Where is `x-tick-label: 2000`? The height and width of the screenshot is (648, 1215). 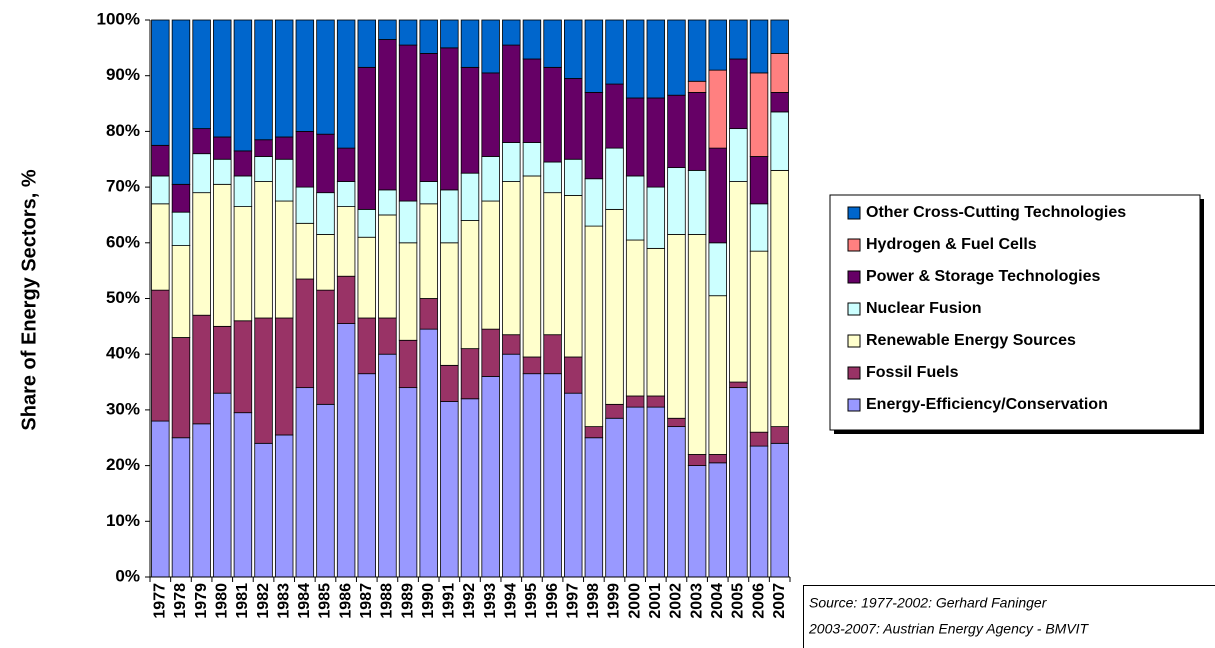
x-tick-label: 2000 is located at coordinates (634, 601).